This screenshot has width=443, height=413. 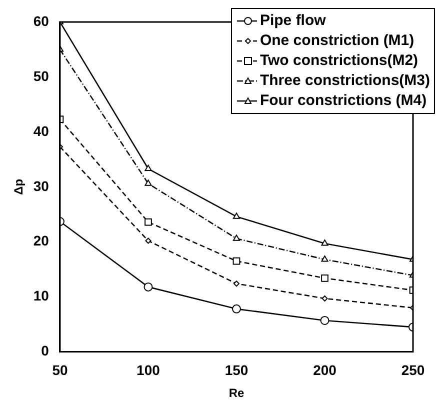 What do you see at coordinates (41, 240) in the screenshot?
I see `y-tick-label: 20` at bounding box center [41, 240].